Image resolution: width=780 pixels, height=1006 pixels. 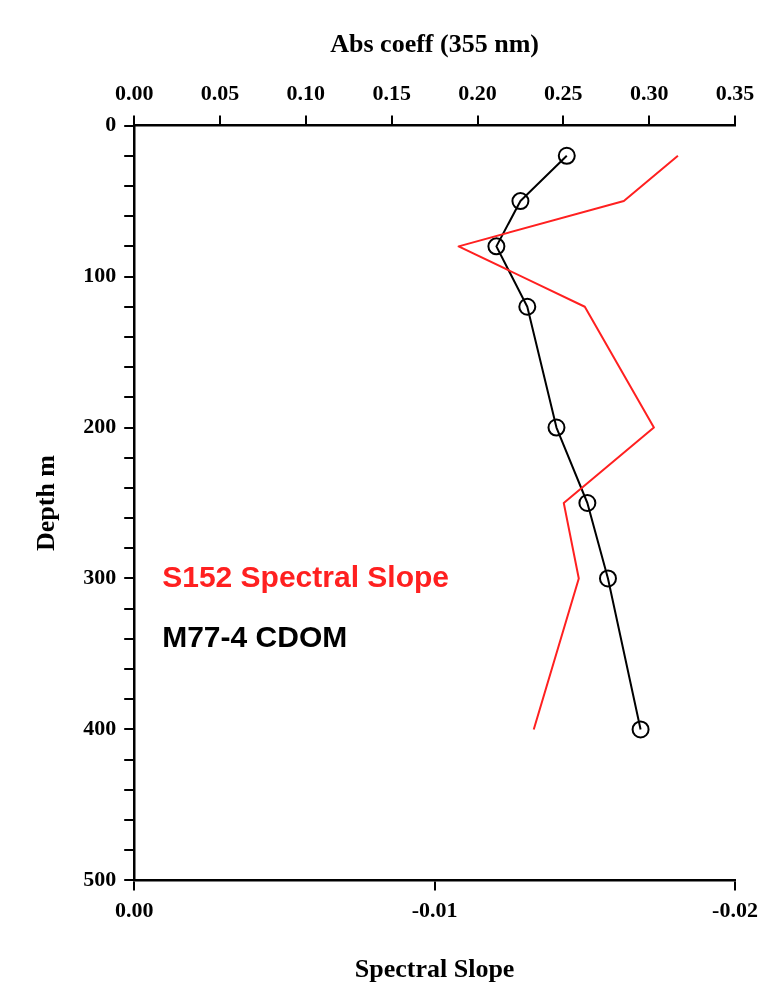 I want to click on text: M77-4 CDOM, so click(x=255, y=637).